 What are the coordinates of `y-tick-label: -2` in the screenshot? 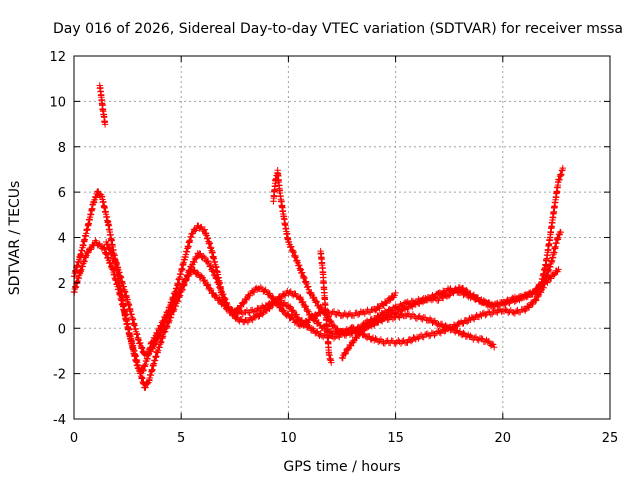 It's located at (59, 375).